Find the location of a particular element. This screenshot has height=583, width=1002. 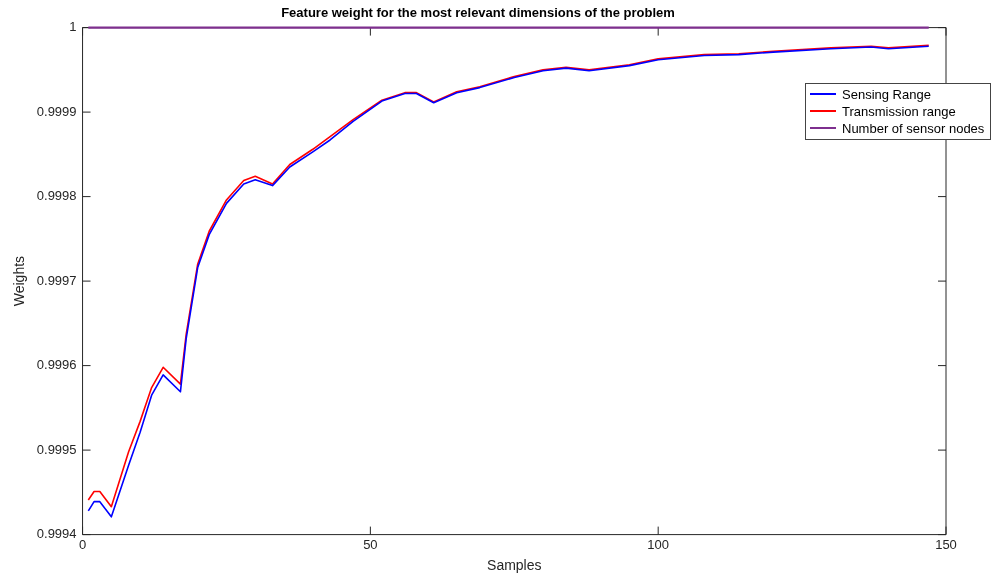

y-tick-label: 0.9998 is located at coordinates (56, 196).